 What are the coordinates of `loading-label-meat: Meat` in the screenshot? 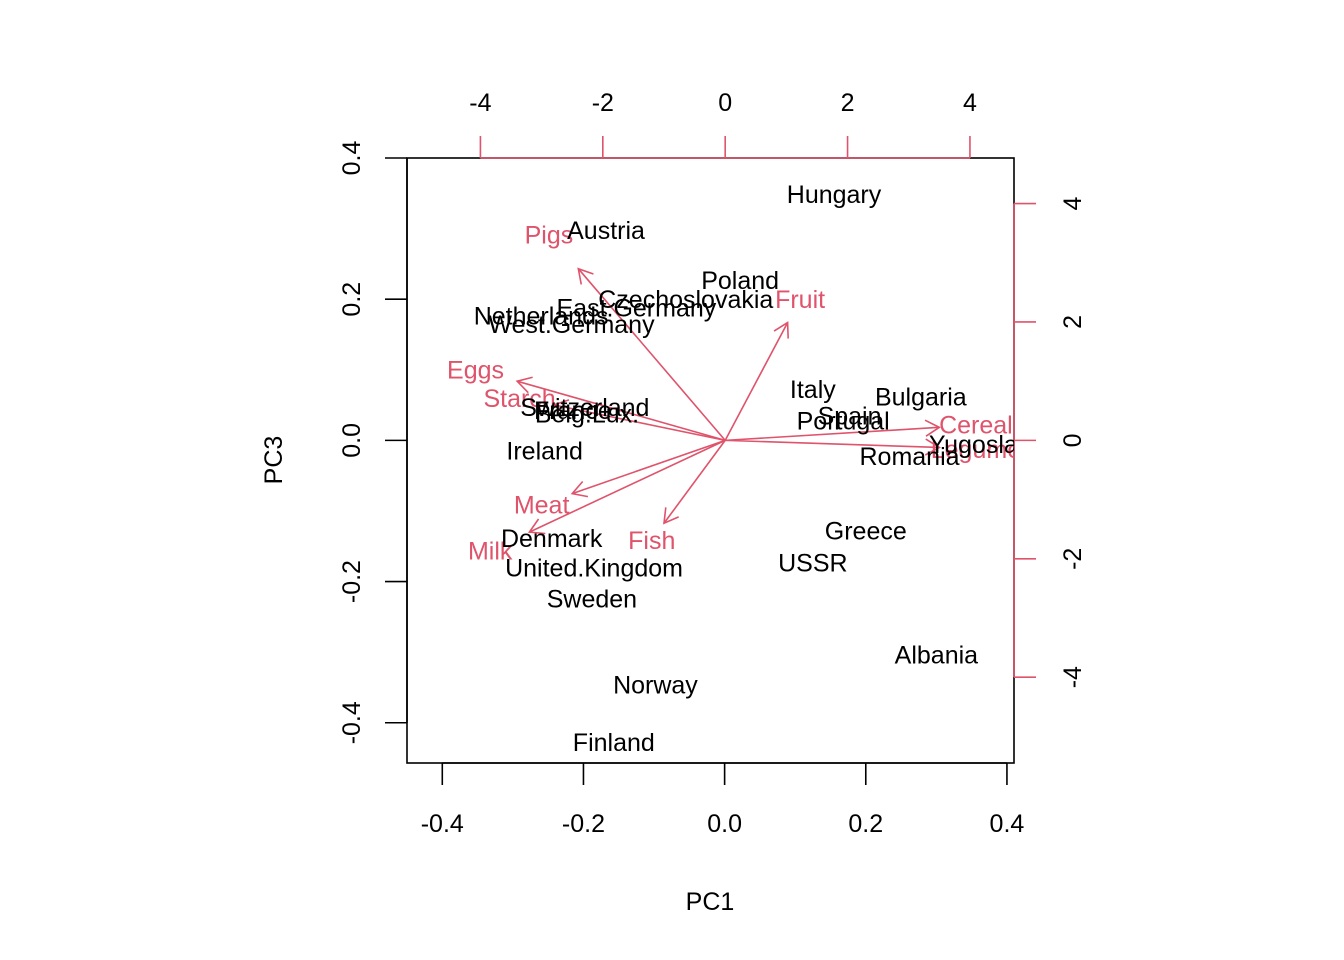 It's located at (542, 505).